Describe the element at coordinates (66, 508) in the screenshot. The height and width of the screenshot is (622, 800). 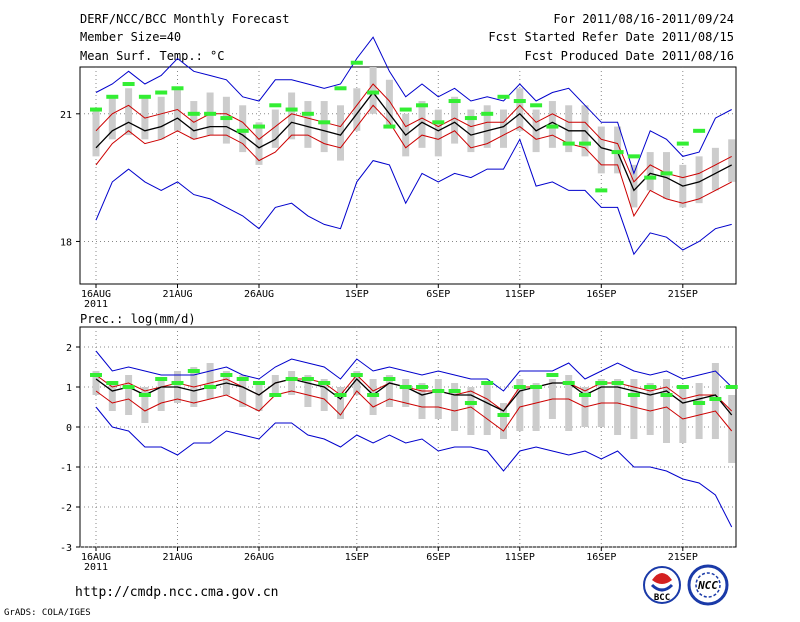
I see `prec-ytick-label: -2` at that location.